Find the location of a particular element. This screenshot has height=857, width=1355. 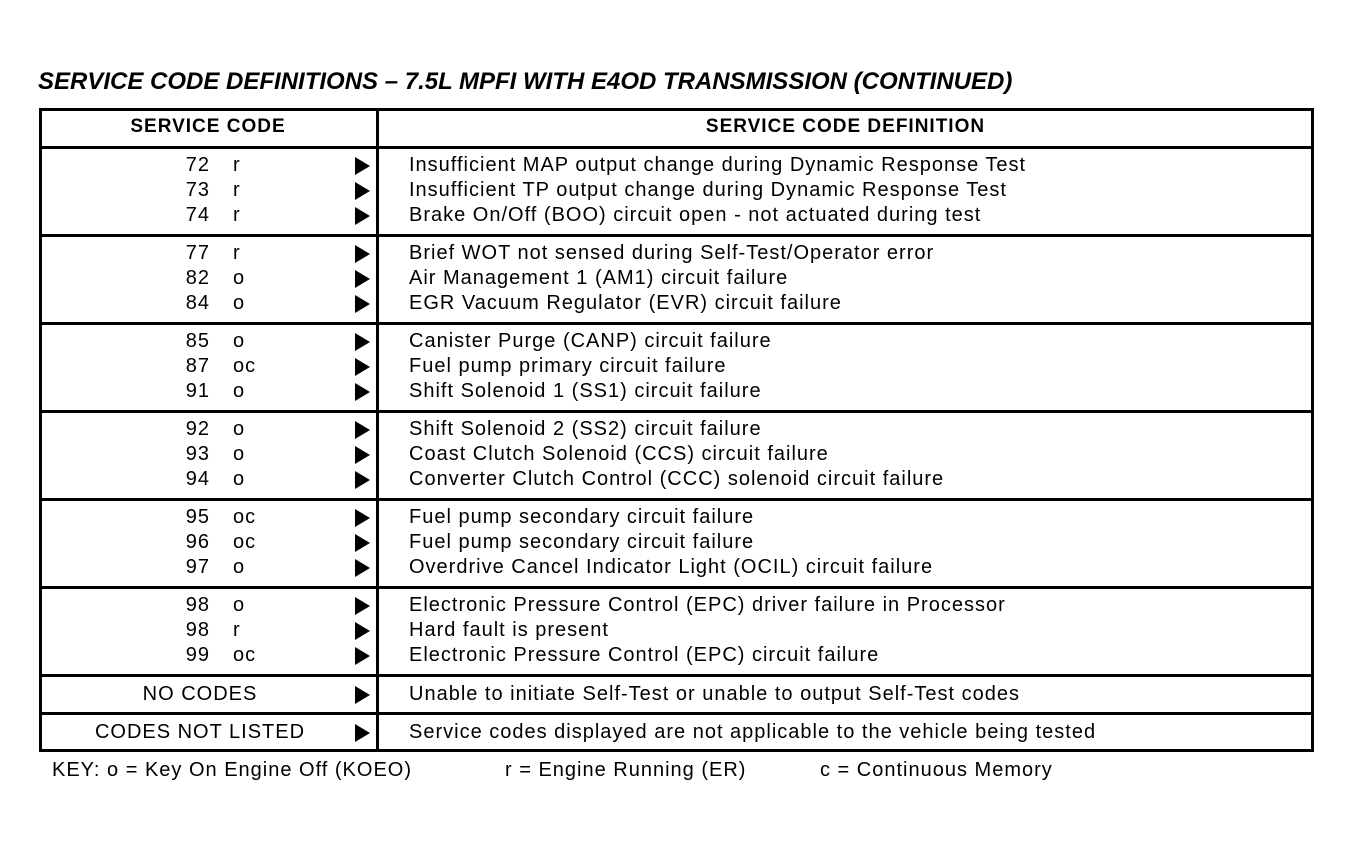

code: 85 is located at coordinates (197, 341).